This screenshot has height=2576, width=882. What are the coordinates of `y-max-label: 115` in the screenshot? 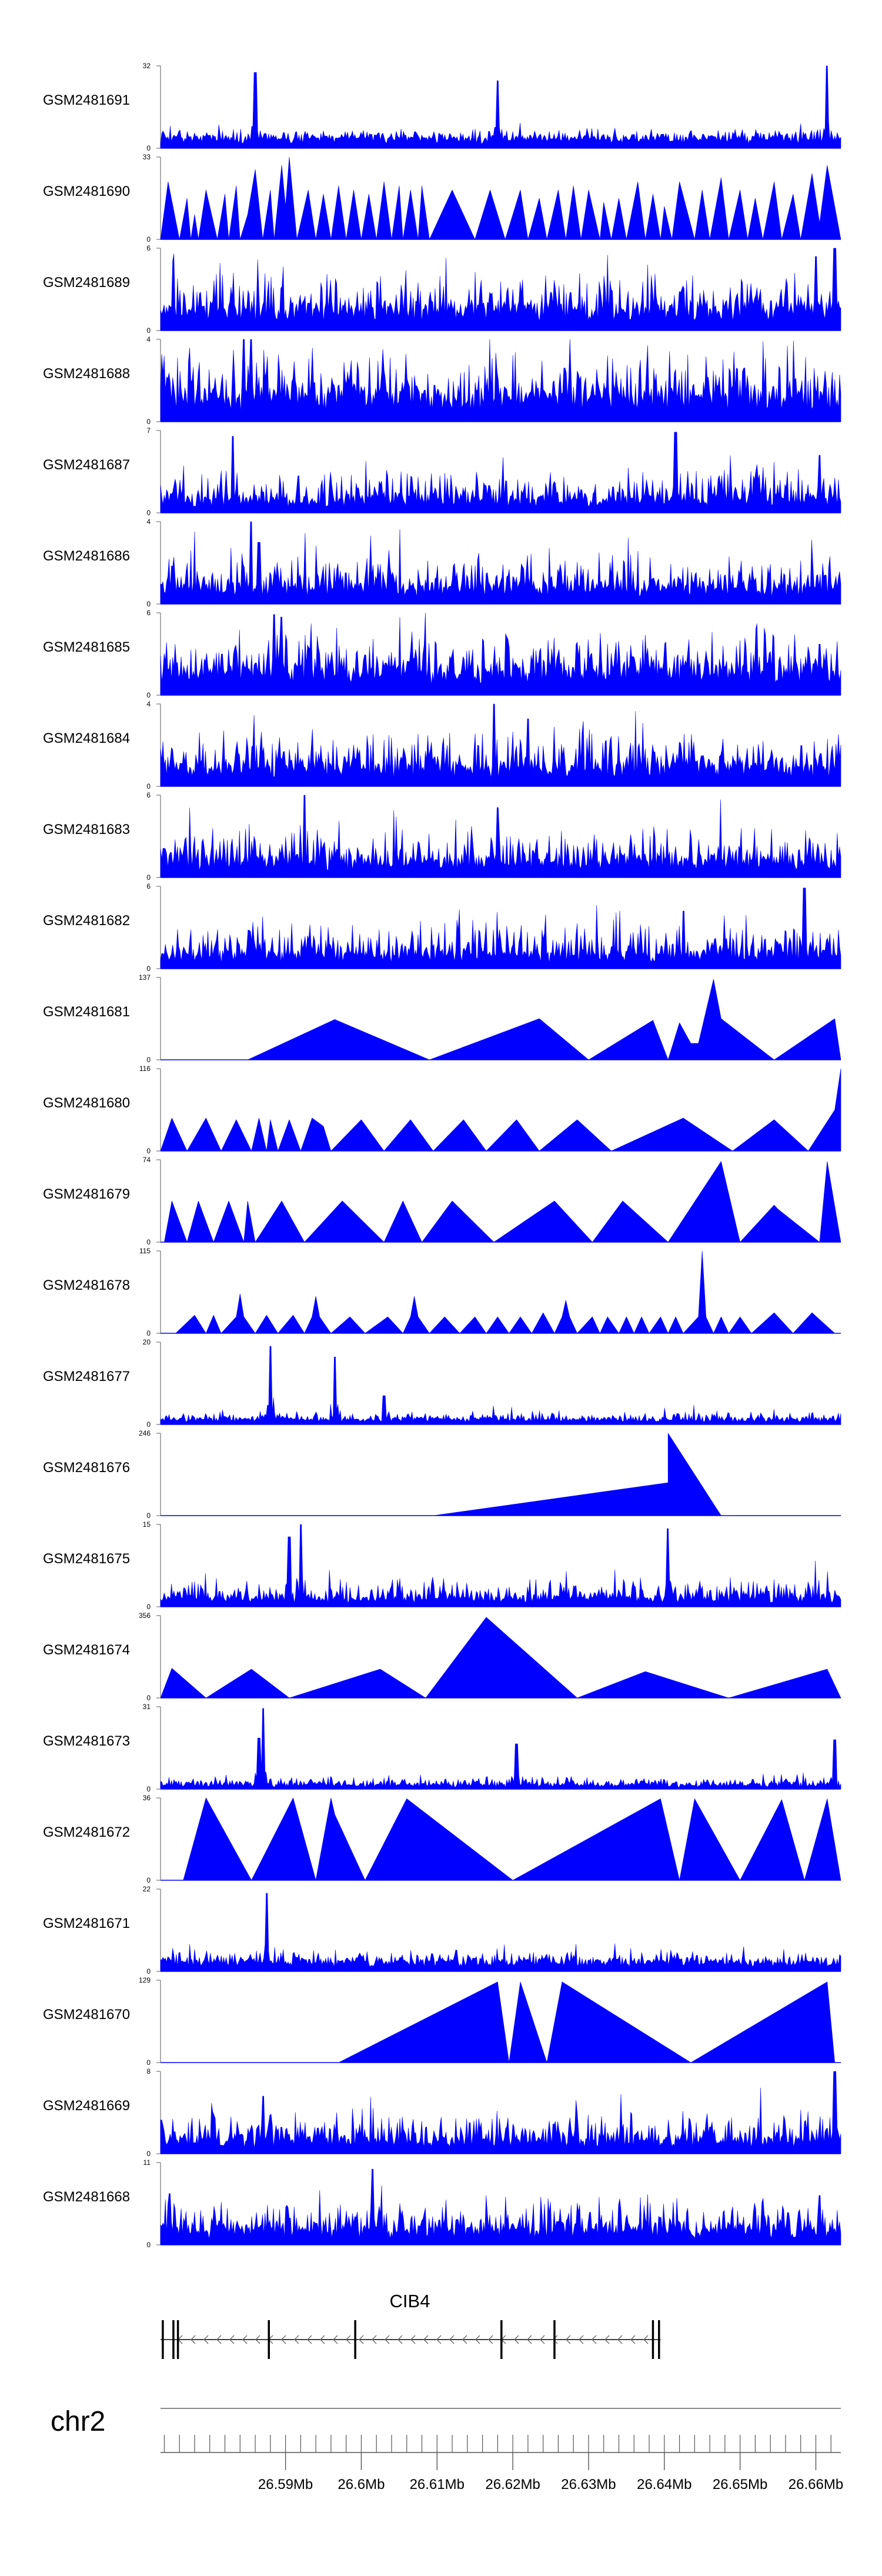 It's located at (145, 1251).